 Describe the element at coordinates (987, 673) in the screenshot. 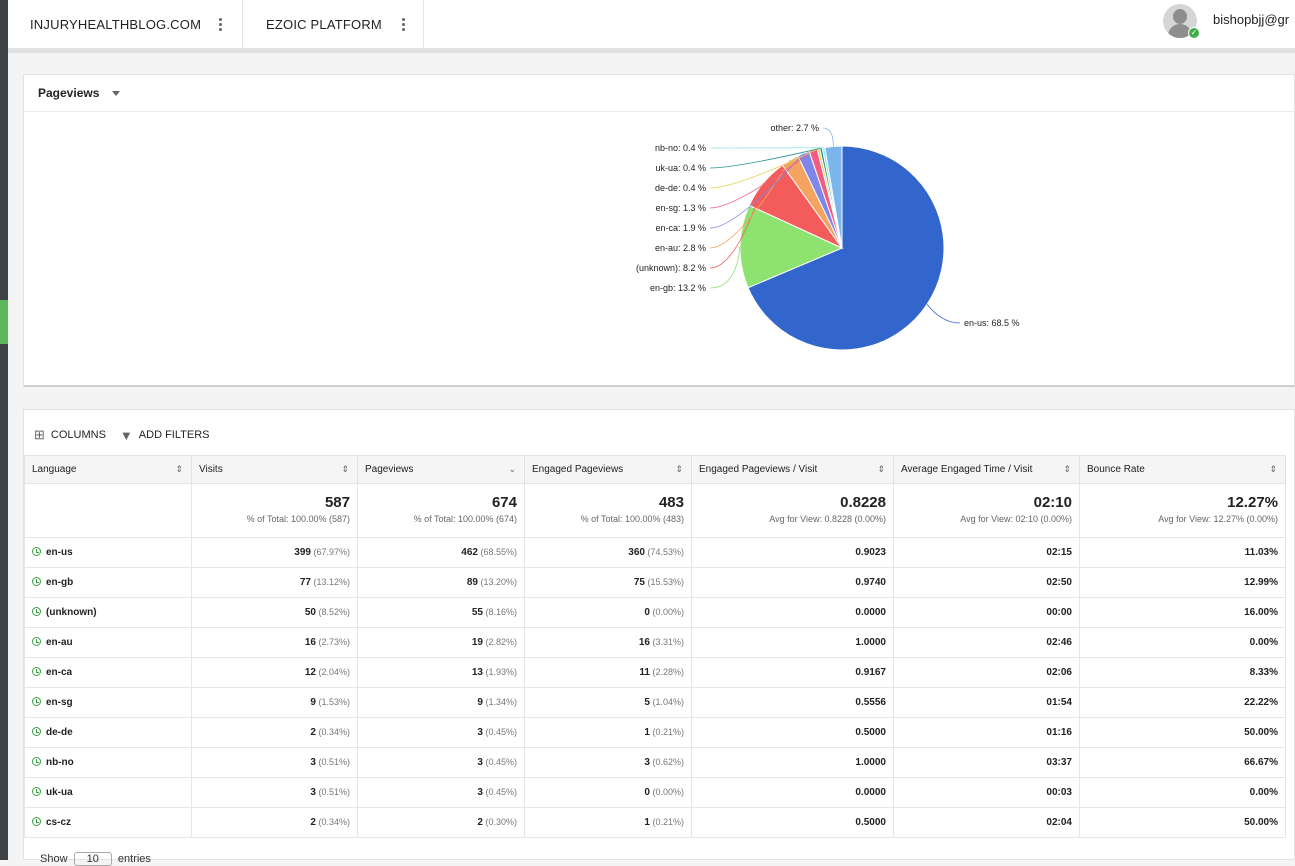

I see `table-cell: 02:06` at that location.